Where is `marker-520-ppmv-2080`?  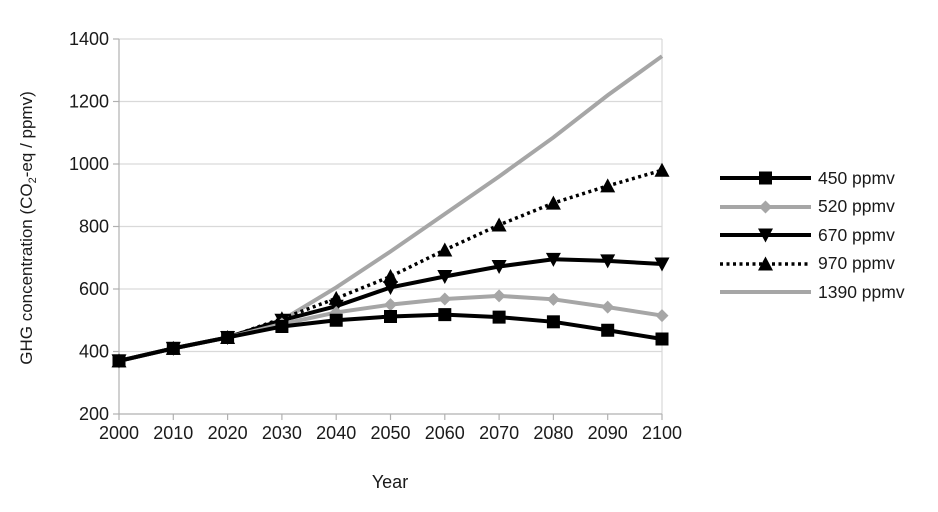
marker-520-ppmv-2080 is located at coordinates (553, 299).